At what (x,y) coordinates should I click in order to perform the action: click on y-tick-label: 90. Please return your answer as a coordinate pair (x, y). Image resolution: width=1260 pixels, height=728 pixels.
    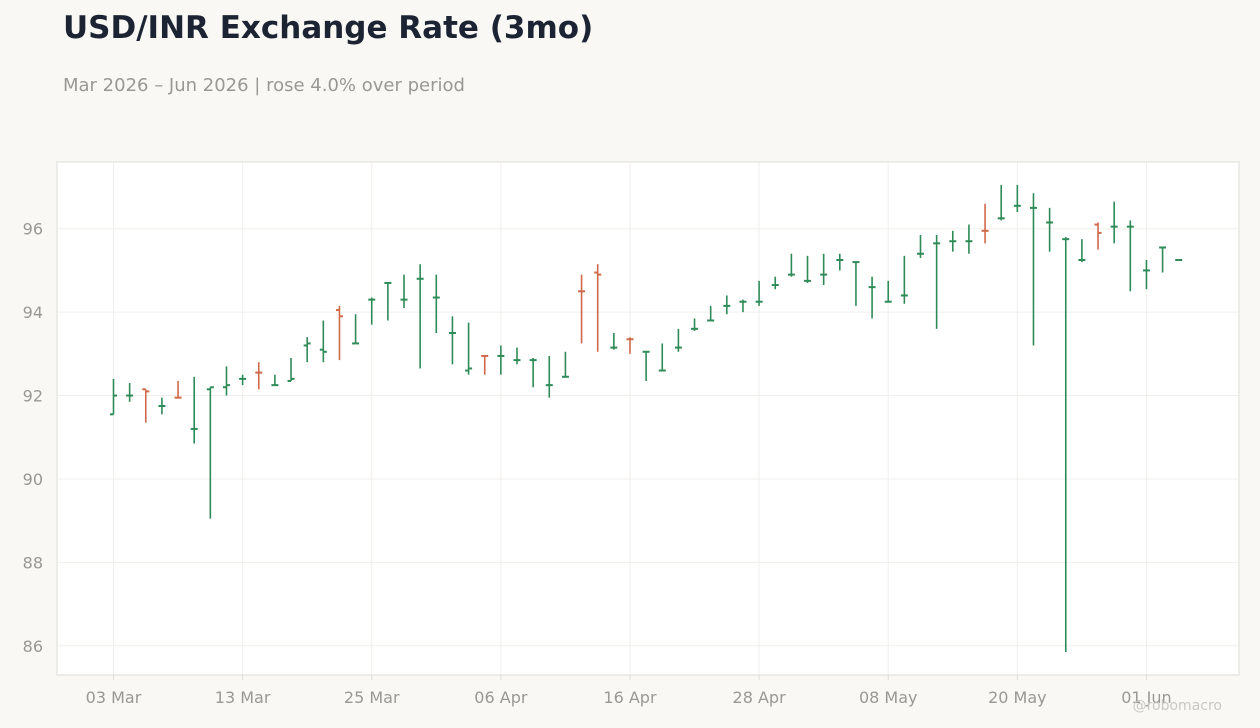
    Looking at the image, I should click on (33, 479).